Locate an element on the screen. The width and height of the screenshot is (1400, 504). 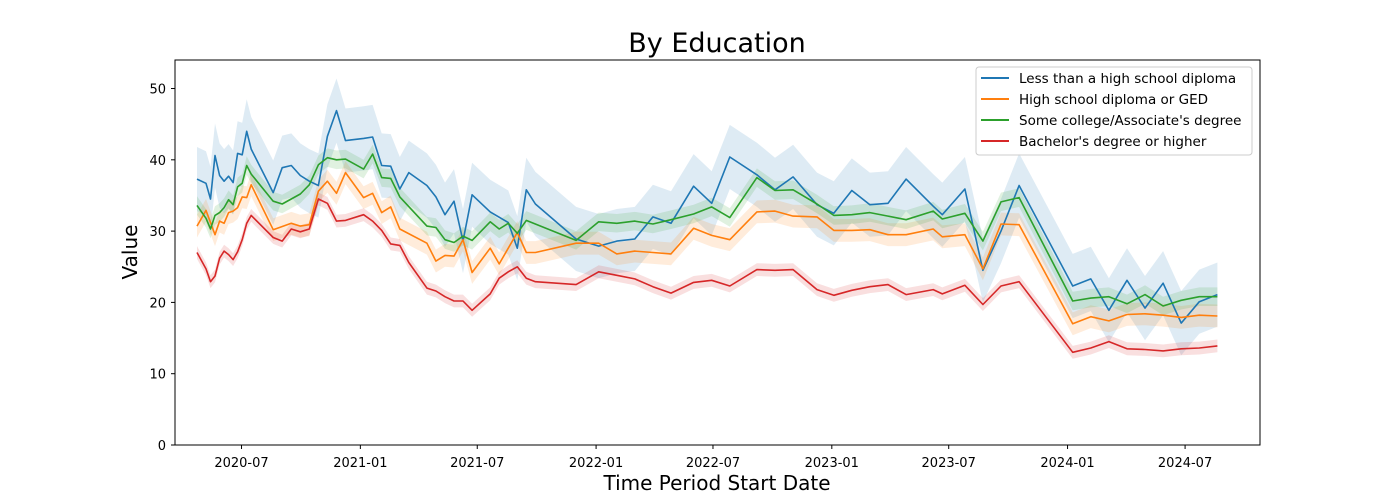
chart-title: By Education is located at coordinates (717, 43).